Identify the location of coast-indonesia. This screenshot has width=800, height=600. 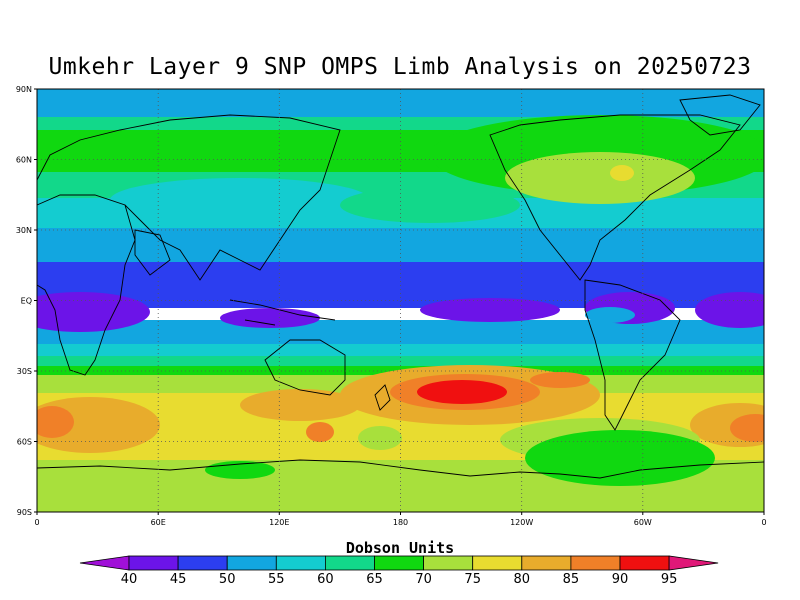
(282, 312).